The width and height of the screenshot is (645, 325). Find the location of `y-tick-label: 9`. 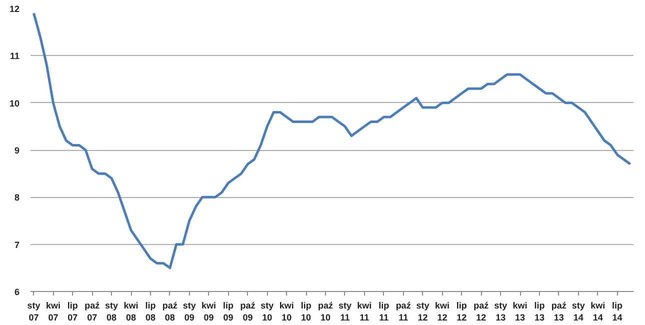

y-tick-label: 9 is located at coordinates (17, 151).